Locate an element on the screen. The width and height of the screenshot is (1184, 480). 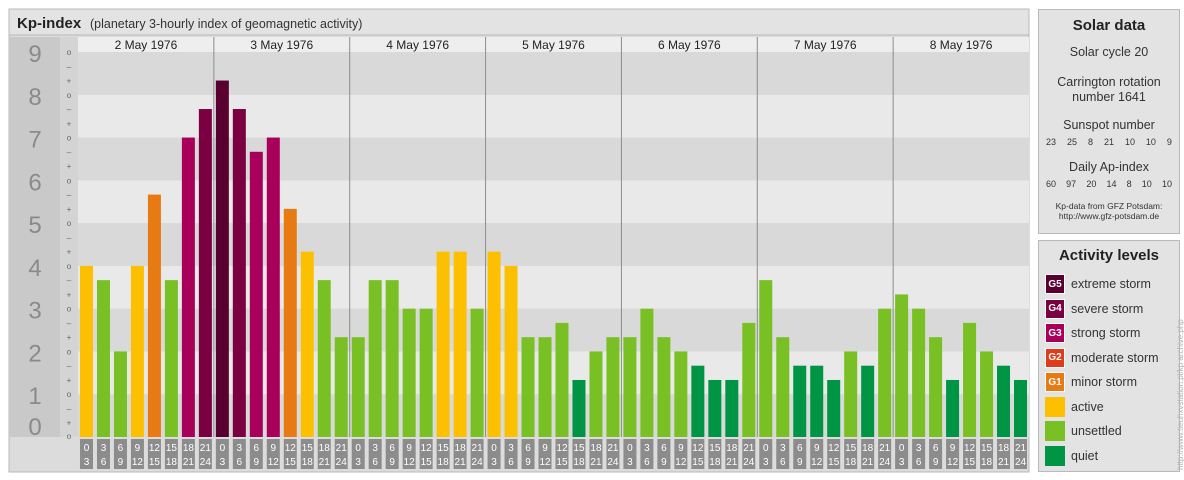
legend-swatch is located at coordinates (1055, 455).